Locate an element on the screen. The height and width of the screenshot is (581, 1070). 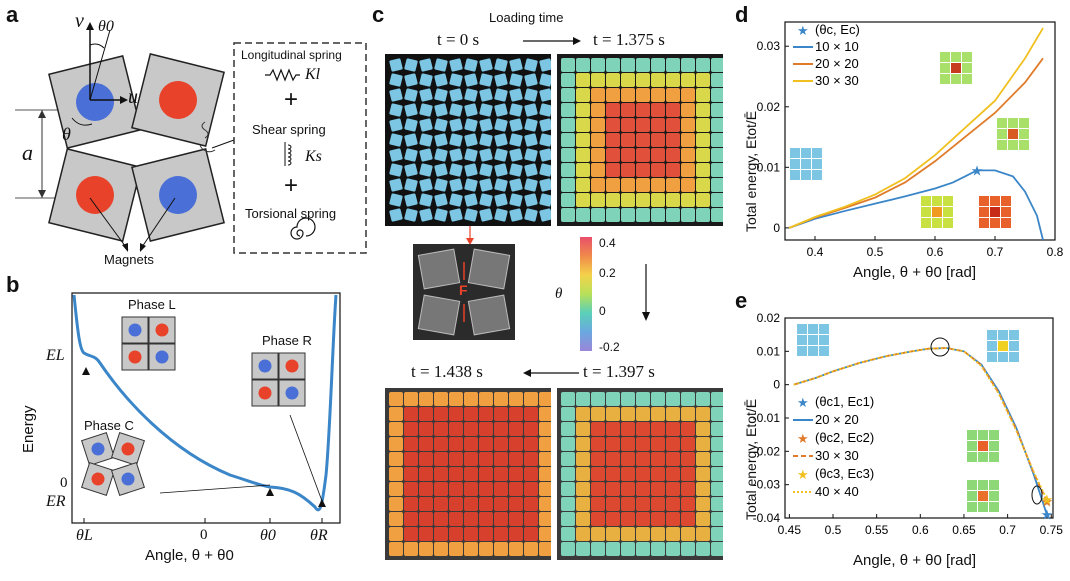
x-tick-label: 0.7 is located at coordinates (995, 252).